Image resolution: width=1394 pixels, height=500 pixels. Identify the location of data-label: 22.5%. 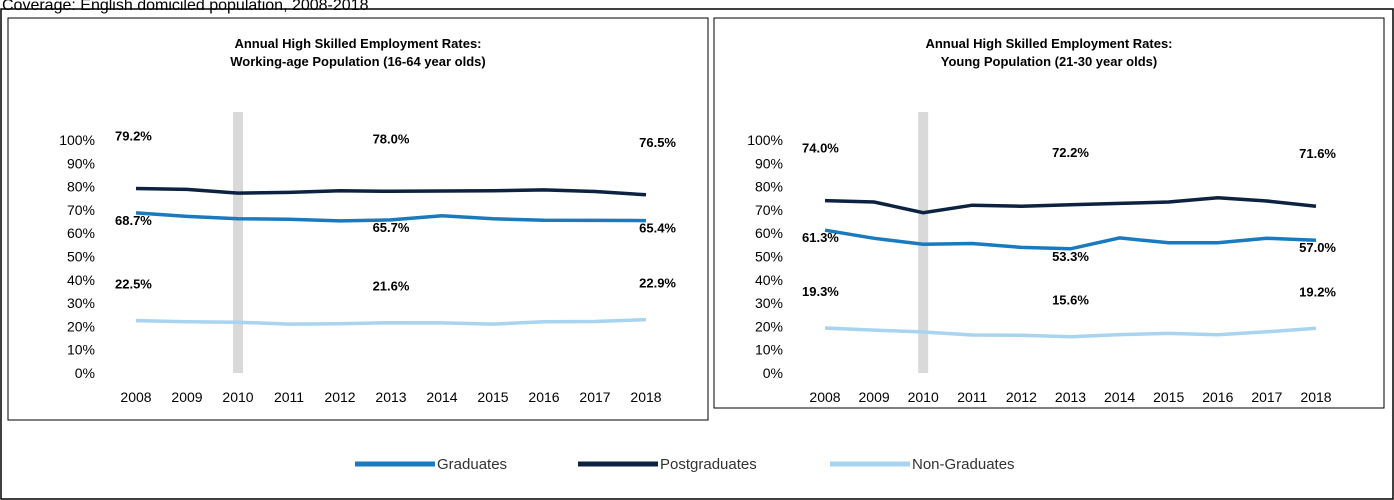
(133, 284).